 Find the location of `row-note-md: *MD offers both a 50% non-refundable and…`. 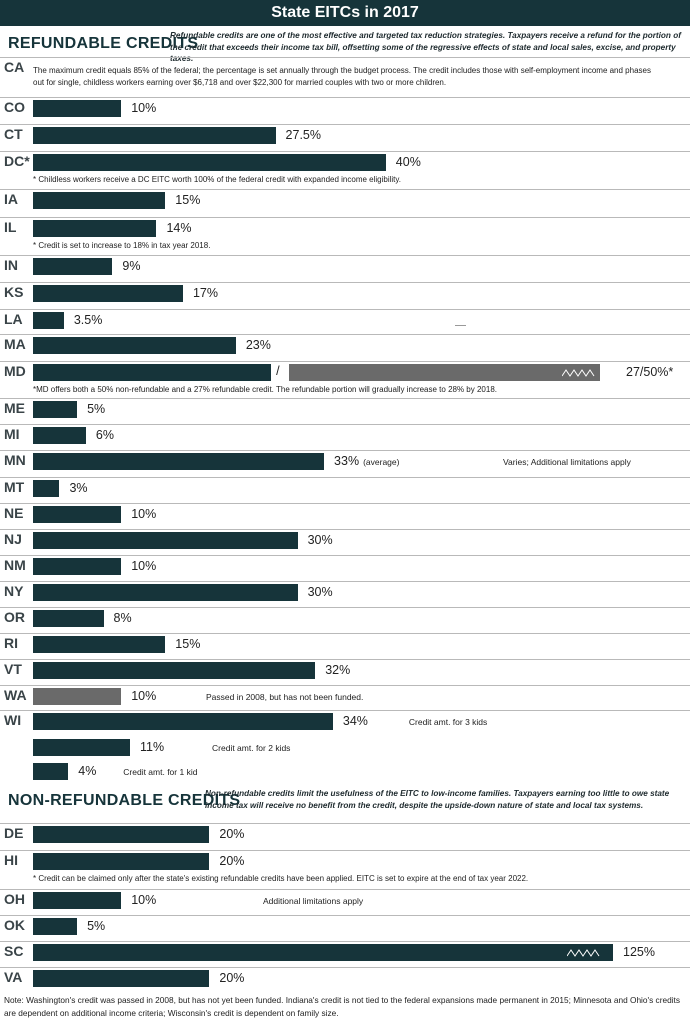

row-note-md: *MD offers both a 50% non-refundable and… is located at coordinates (265, 389).